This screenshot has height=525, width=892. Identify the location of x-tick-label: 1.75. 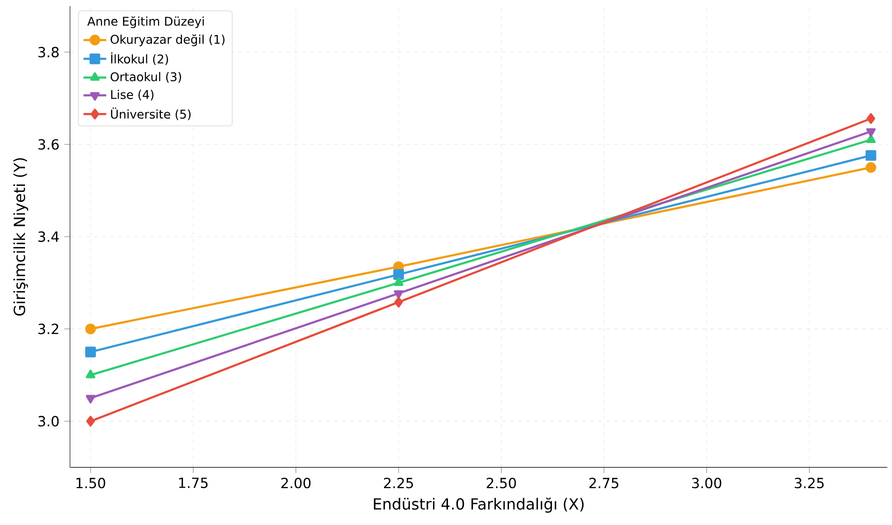
(193, 483).